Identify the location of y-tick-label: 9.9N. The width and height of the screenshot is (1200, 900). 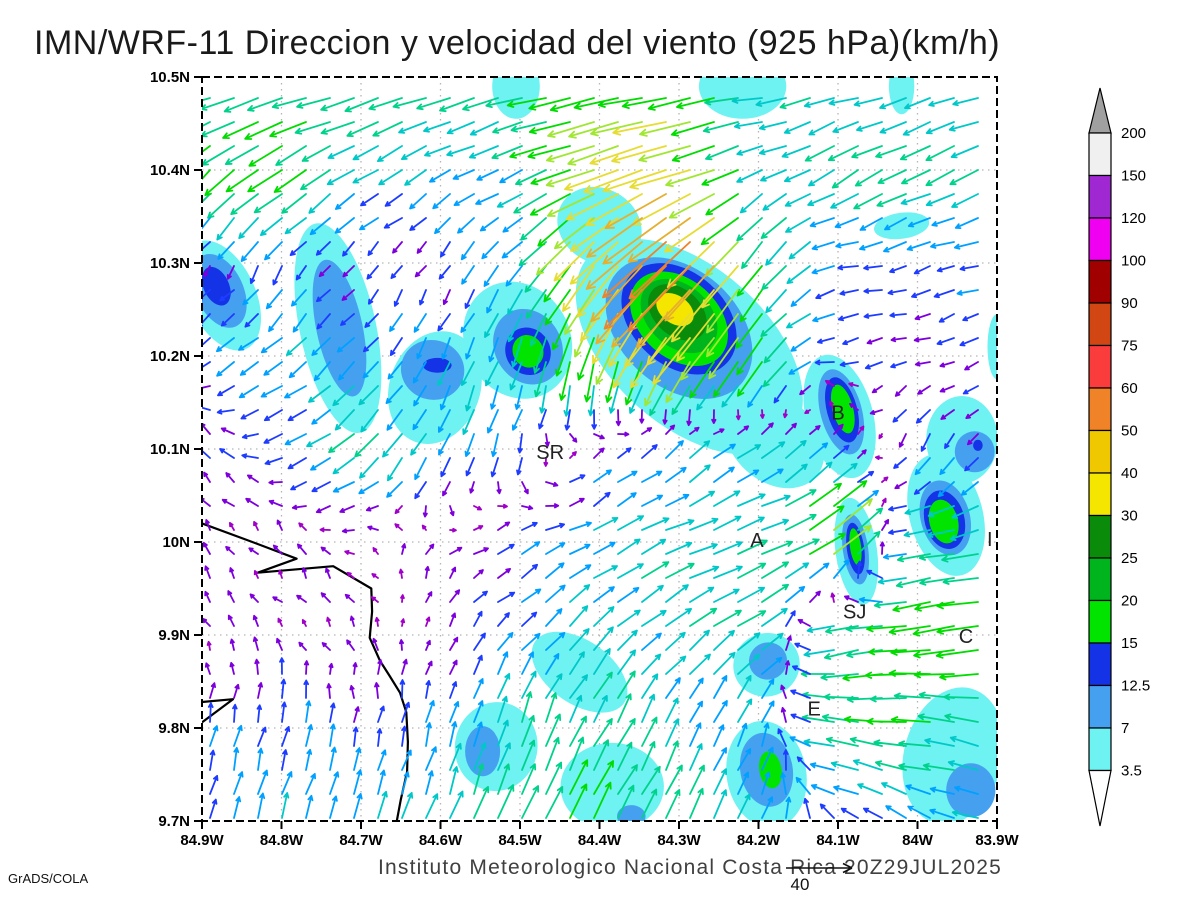
(174, 635).